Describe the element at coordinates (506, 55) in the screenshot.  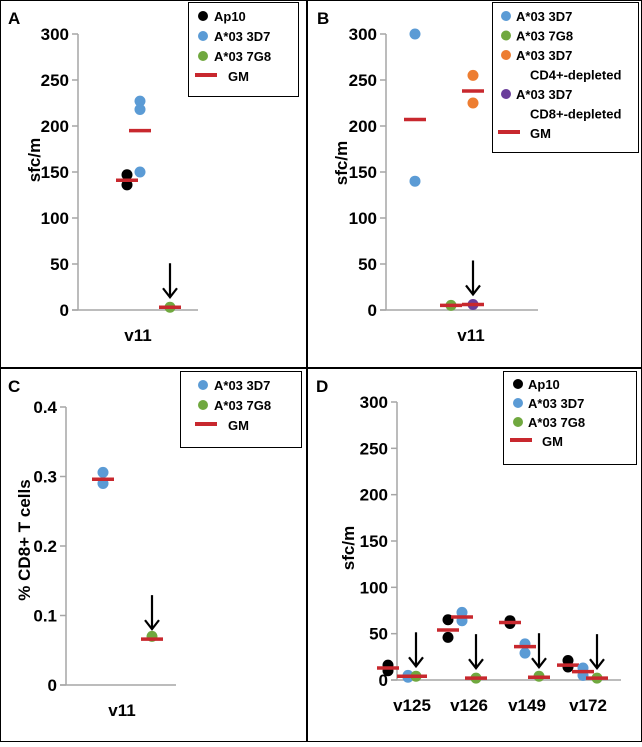
I see `legend-marker-a-03-3d7-cd4-depleted` at that location.